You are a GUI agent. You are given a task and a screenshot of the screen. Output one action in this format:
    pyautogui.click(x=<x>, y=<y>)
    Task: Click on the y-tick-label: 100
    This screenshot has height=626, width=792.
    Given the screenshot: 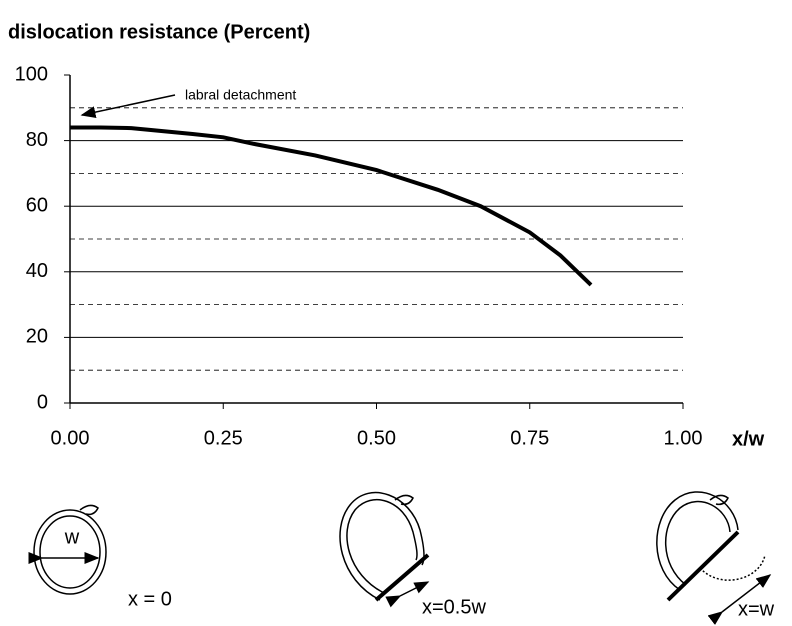 What is the action you would take?
    pyautogui.click(x=31, y=74)
    